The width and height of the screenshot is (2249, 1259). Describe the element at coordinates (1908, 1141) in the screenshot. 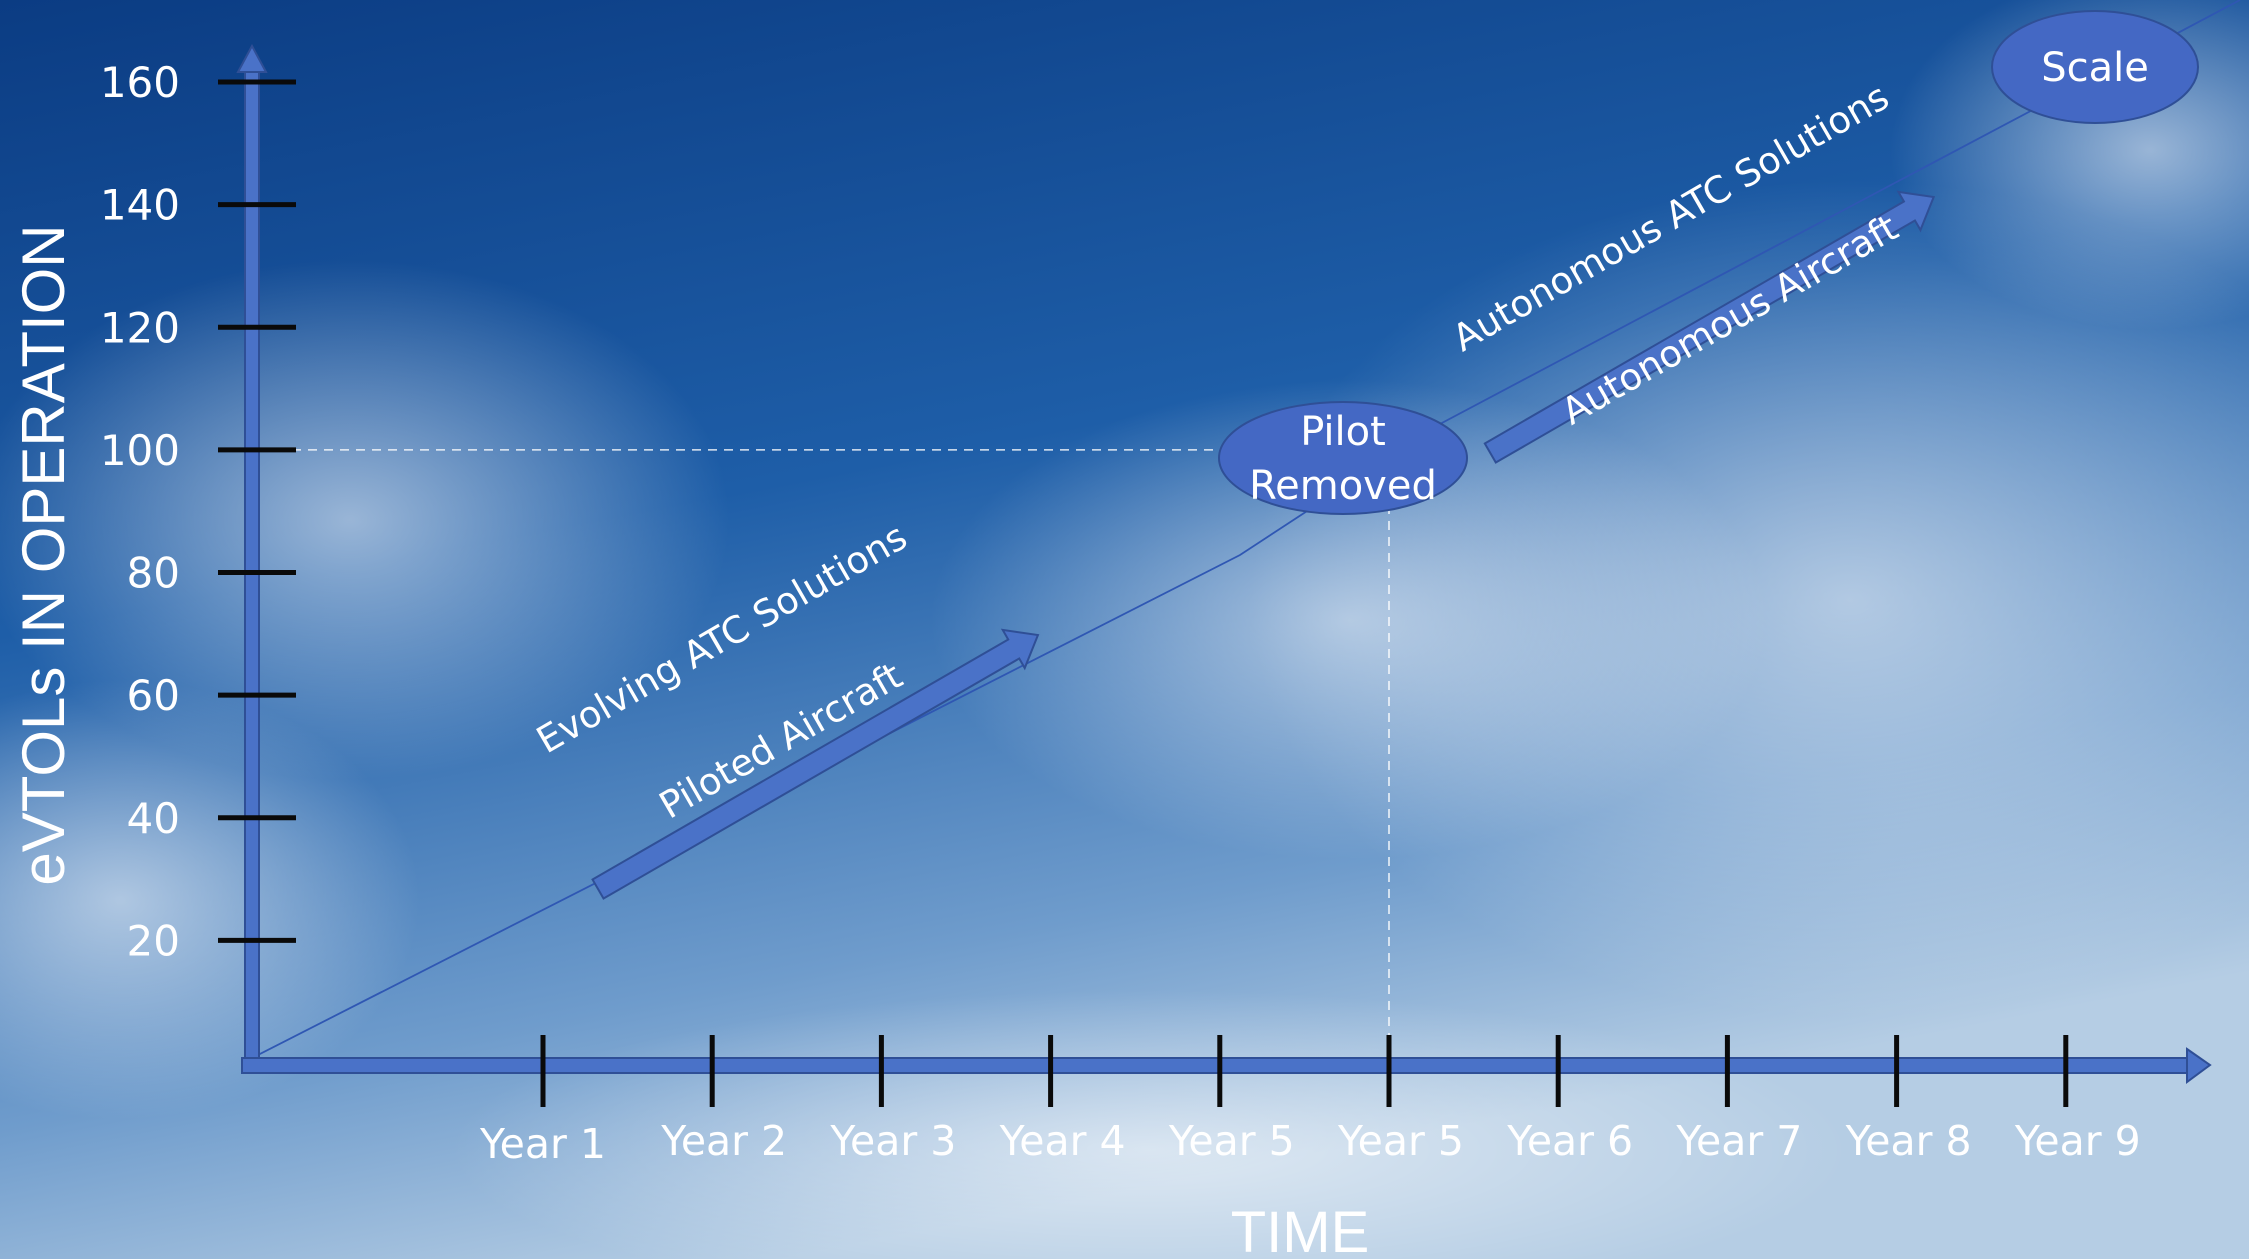

I see `x-tick-label: Year 8` at that location.